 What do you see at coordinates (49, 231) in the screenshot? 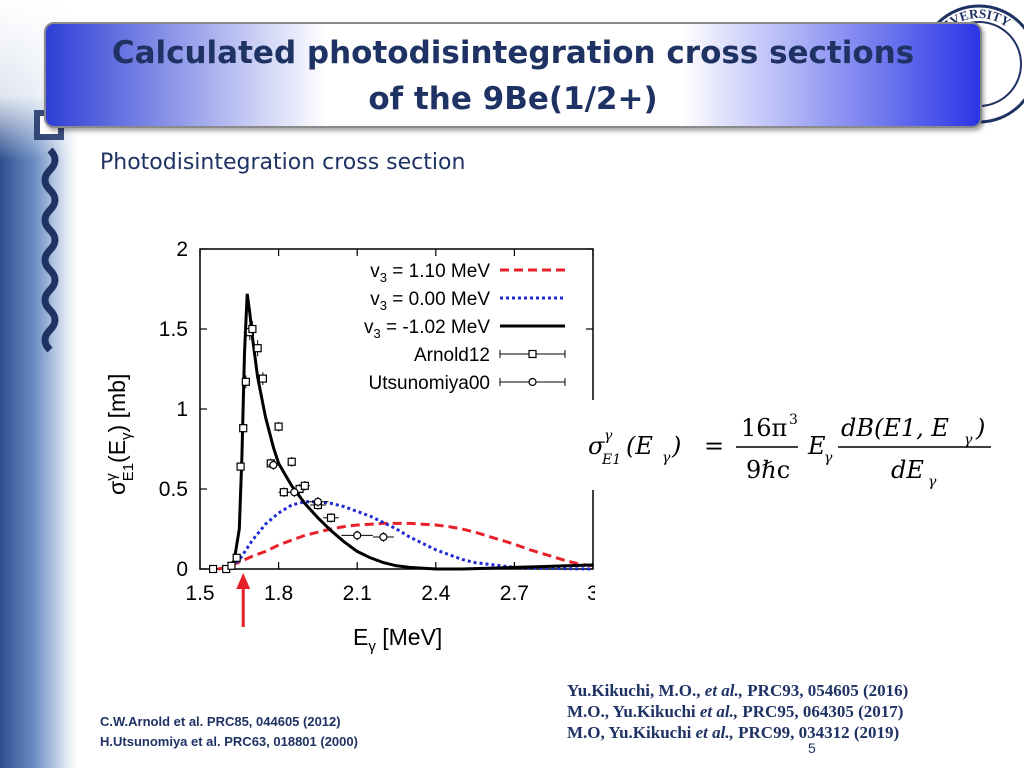
I see `vertical-script-ornament` at bounding box center [49, 231].